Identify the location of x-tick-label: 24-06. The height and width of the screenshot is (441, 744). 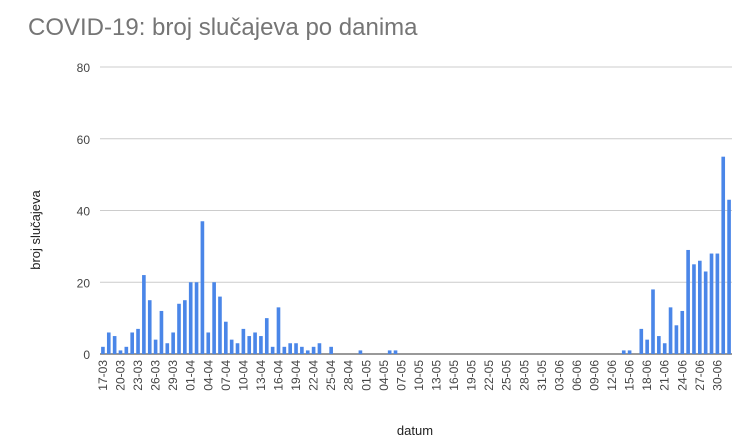
(682, 375).